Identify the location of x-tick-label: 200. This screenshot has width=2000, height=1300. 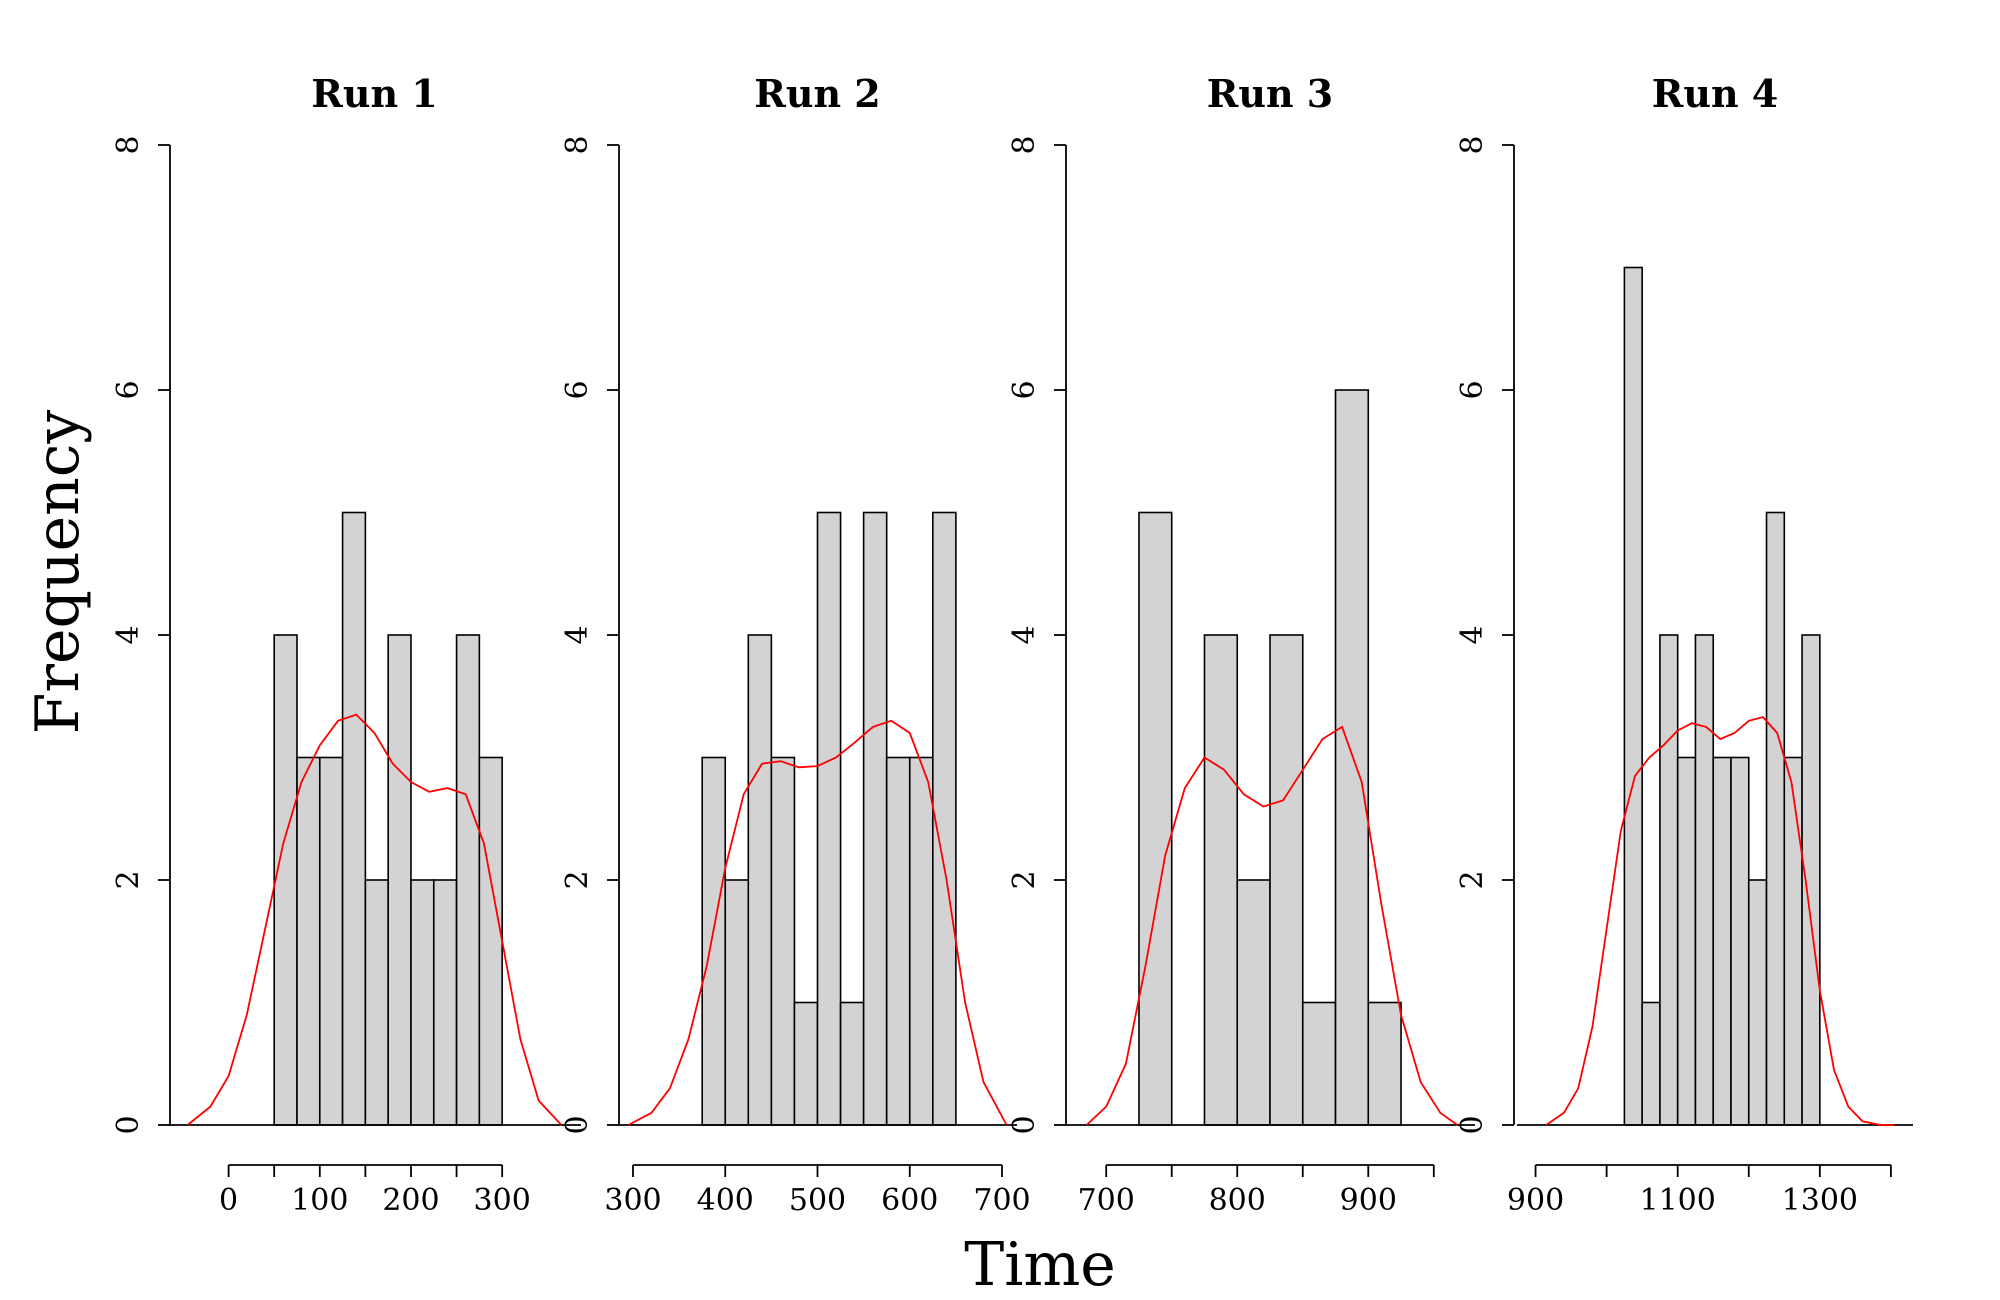
(410, 1200).